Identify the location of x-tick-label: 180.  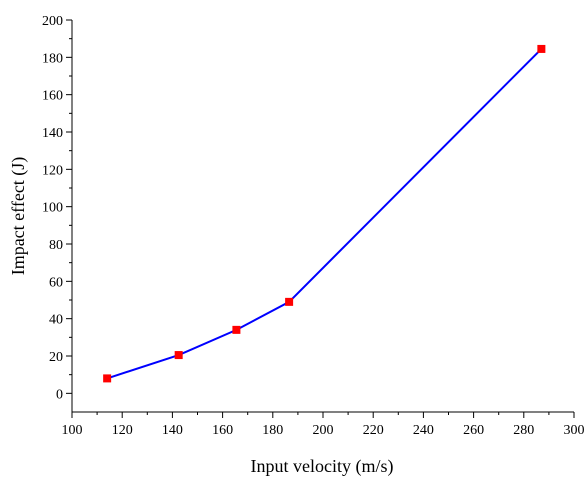
(272, 430).